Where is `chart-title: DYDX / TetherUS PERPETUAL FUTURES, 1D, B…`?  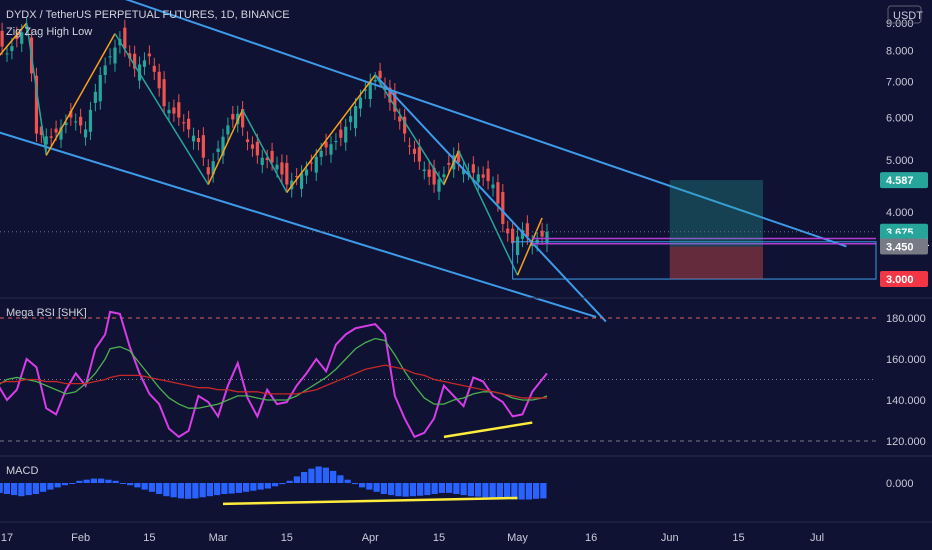 chart-title: DYDX / TetherUS PERPETUAL FUTURES, 1D, B… is located at coordinates (148, 15).